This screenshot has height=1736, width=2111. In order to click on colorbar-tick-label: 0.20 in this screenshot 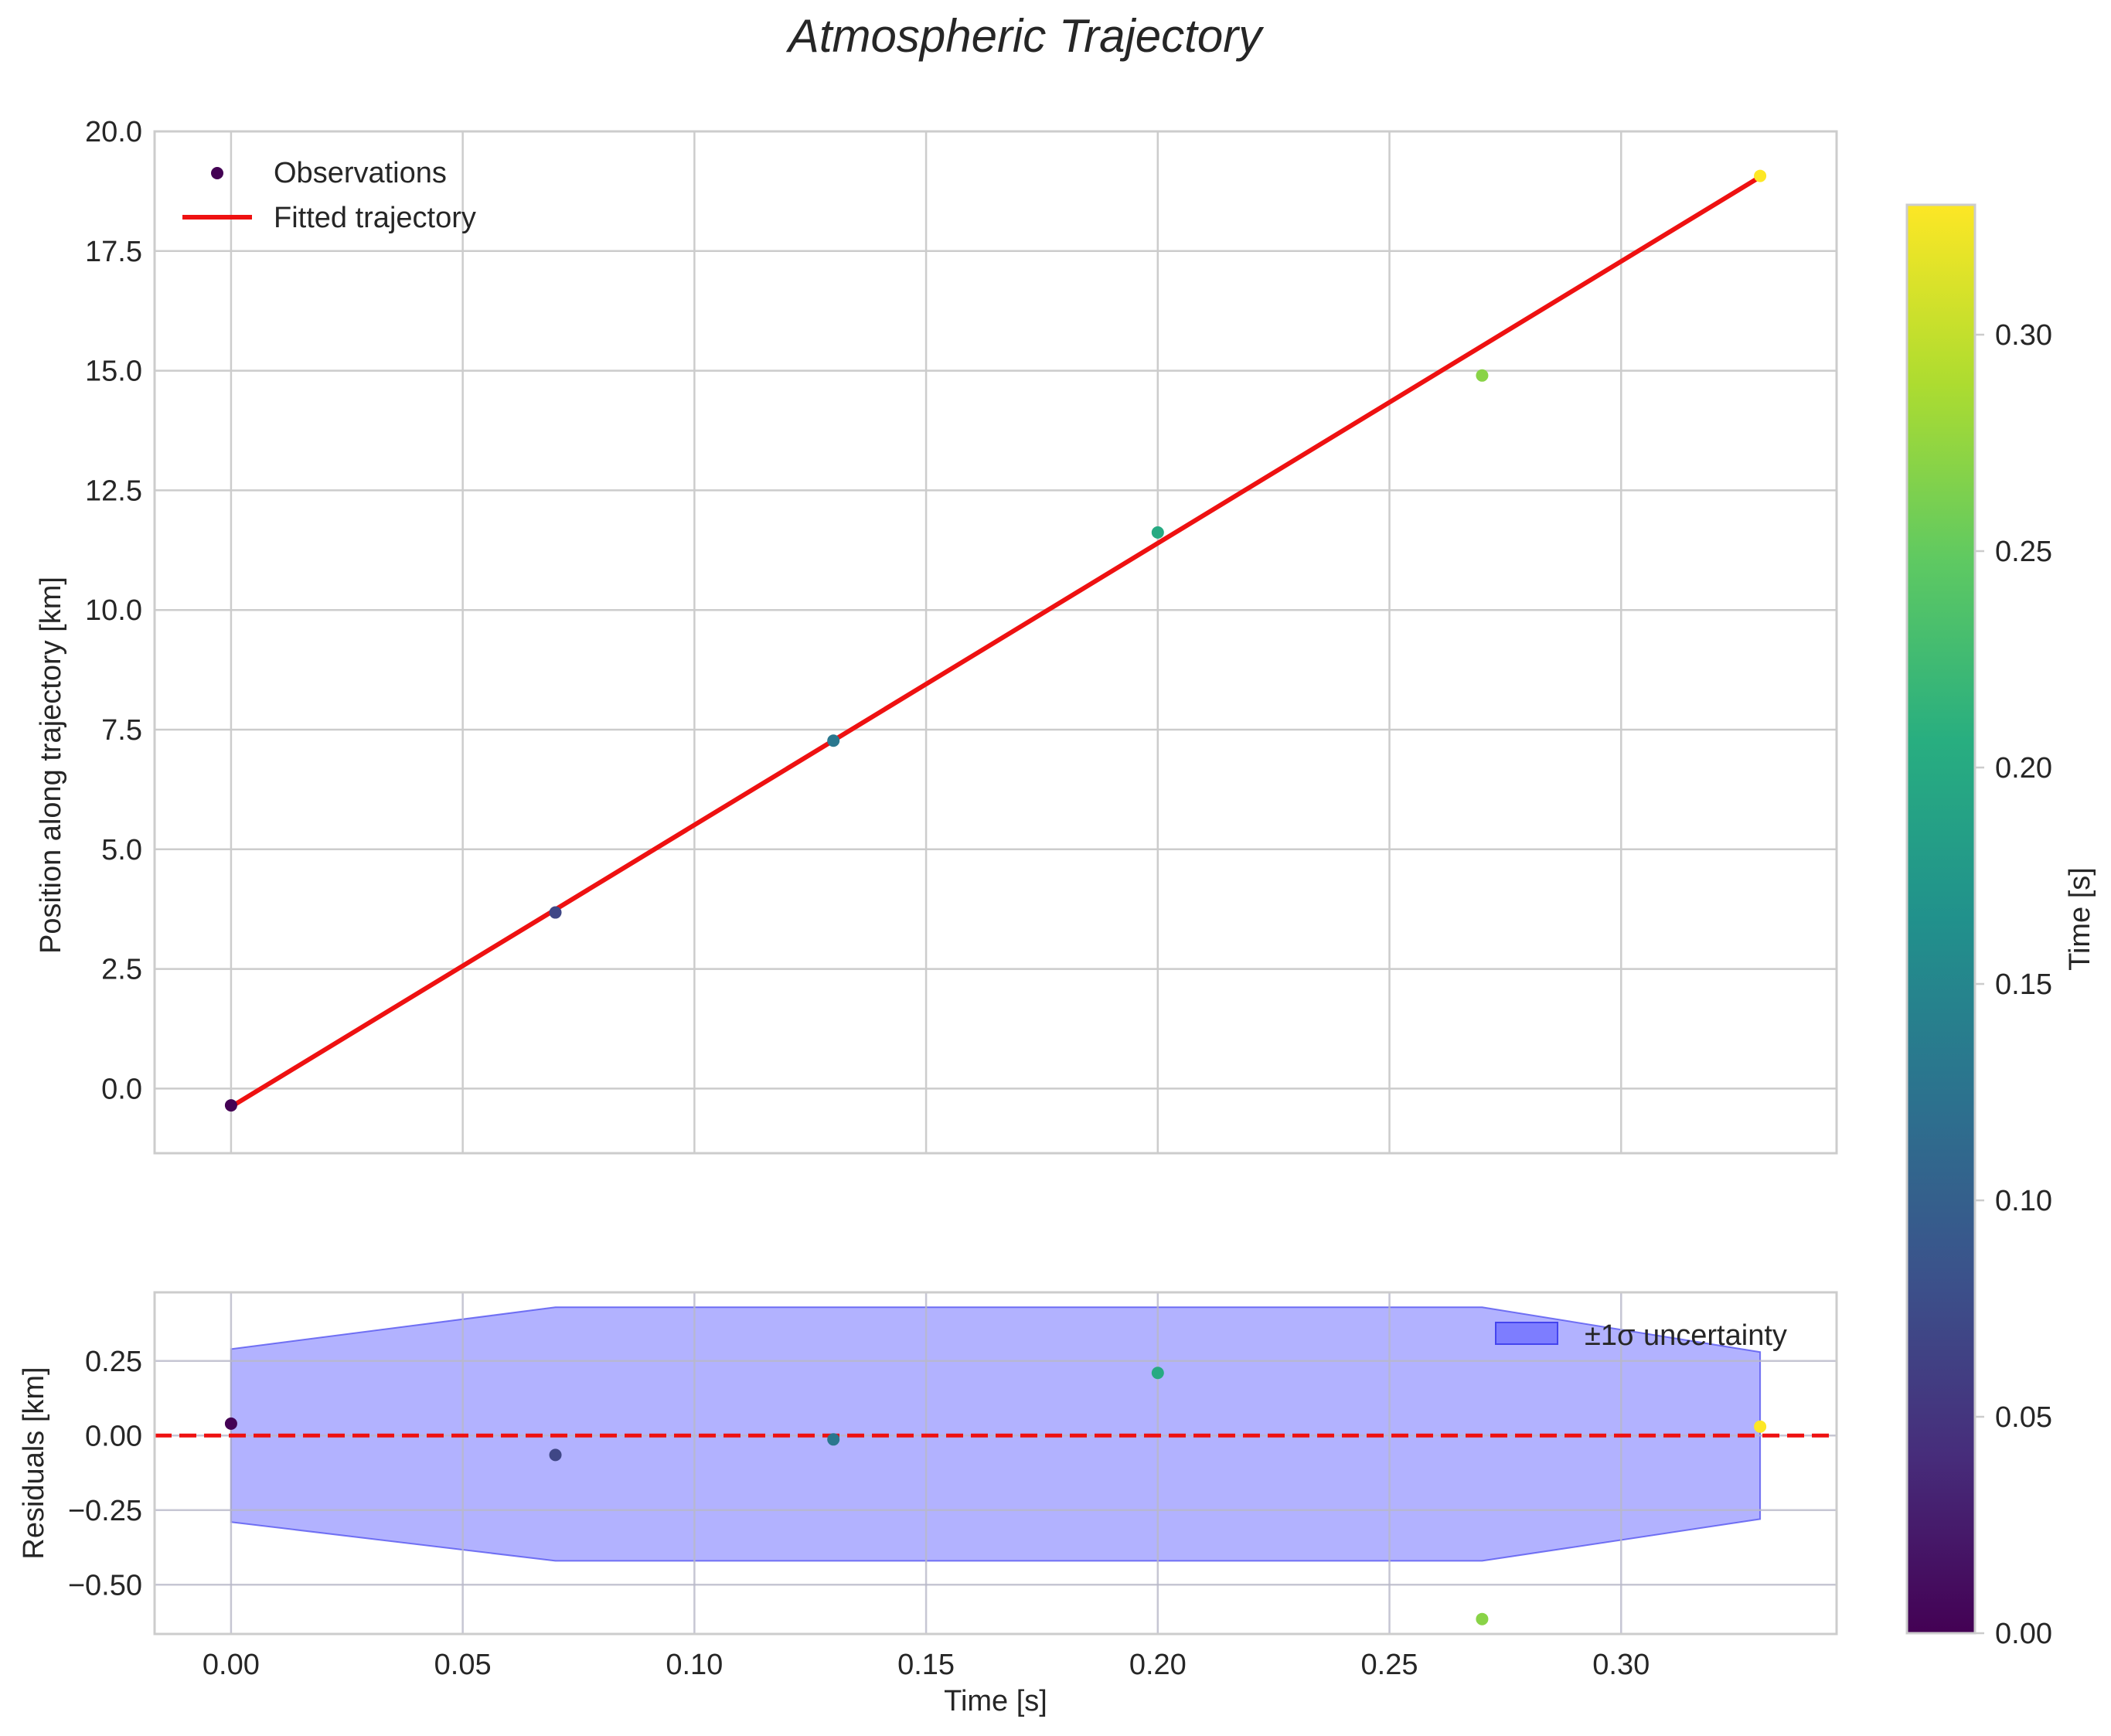, I will do `click(2023, 769)`.